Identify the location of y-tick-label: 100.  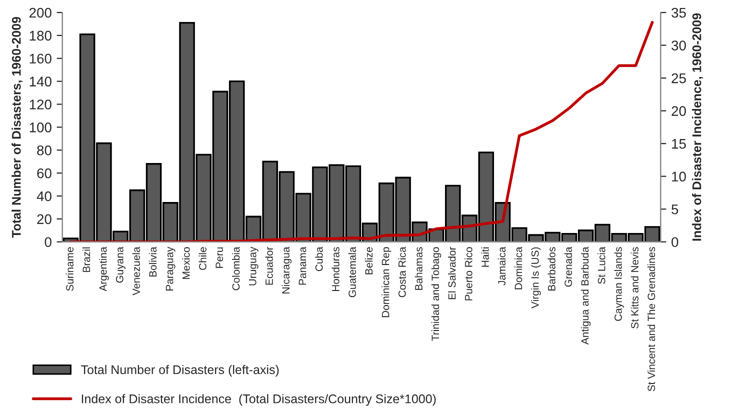
(41, 127).